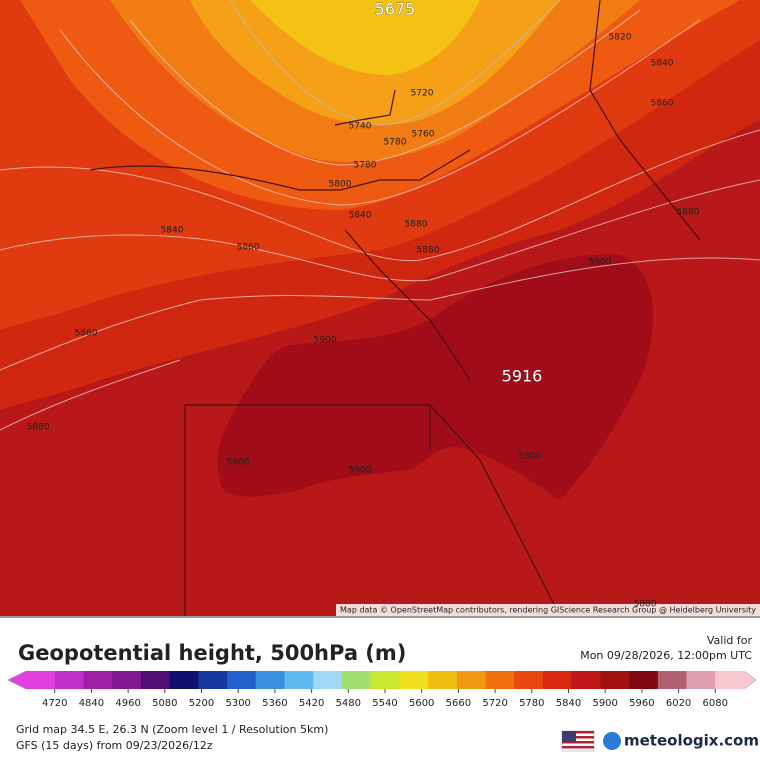  I want to click on colorbar-label: 5960, so click(641, 703).